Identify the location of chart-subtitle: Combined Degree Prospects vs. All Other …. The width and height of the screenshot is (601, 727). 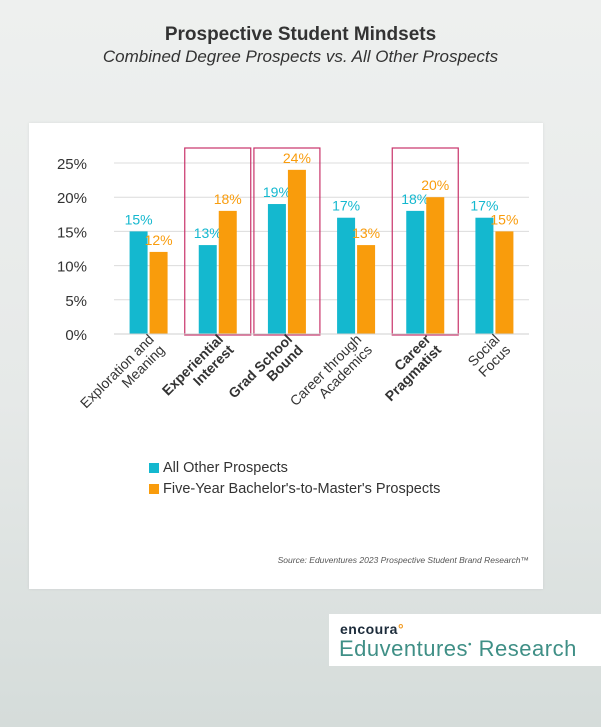
(300, 56).